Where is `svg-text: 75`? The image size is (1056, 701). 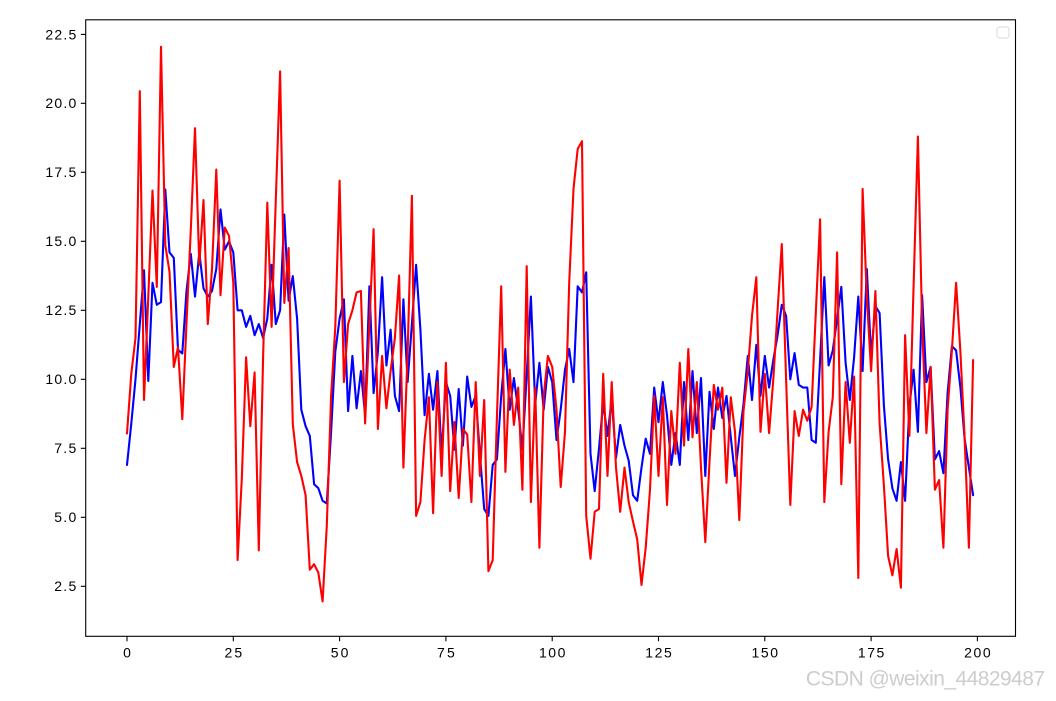
svg-text: 75 is located at coordinates (446, 653).